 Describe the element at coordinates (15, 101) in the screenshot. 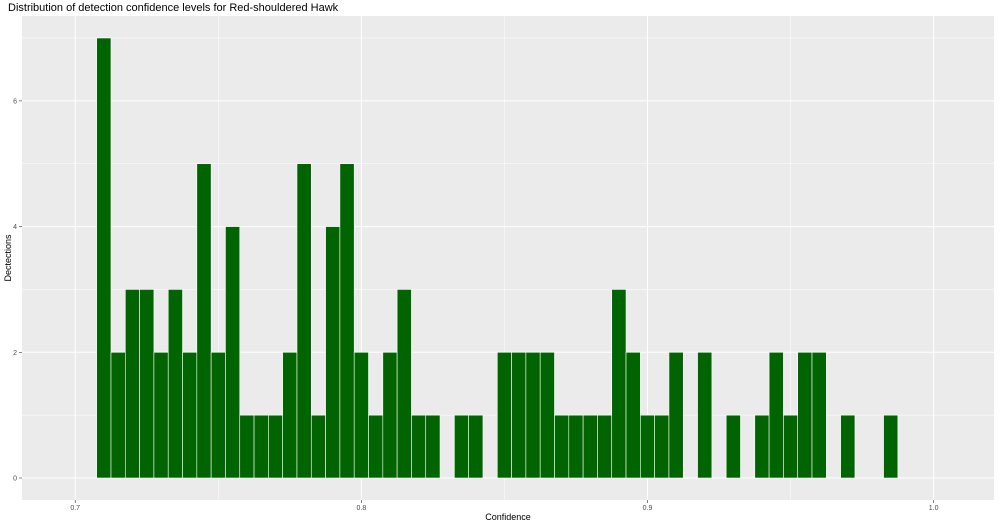

I see `y-tick-label: 6` at that location.